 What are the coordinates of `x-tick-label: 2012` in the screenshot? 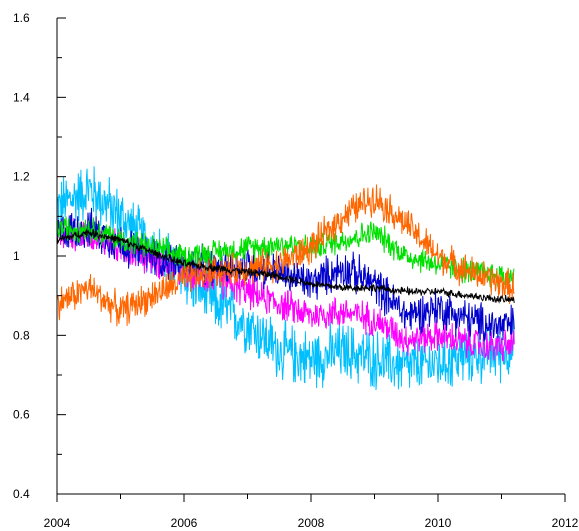 It's located at (565, 523).